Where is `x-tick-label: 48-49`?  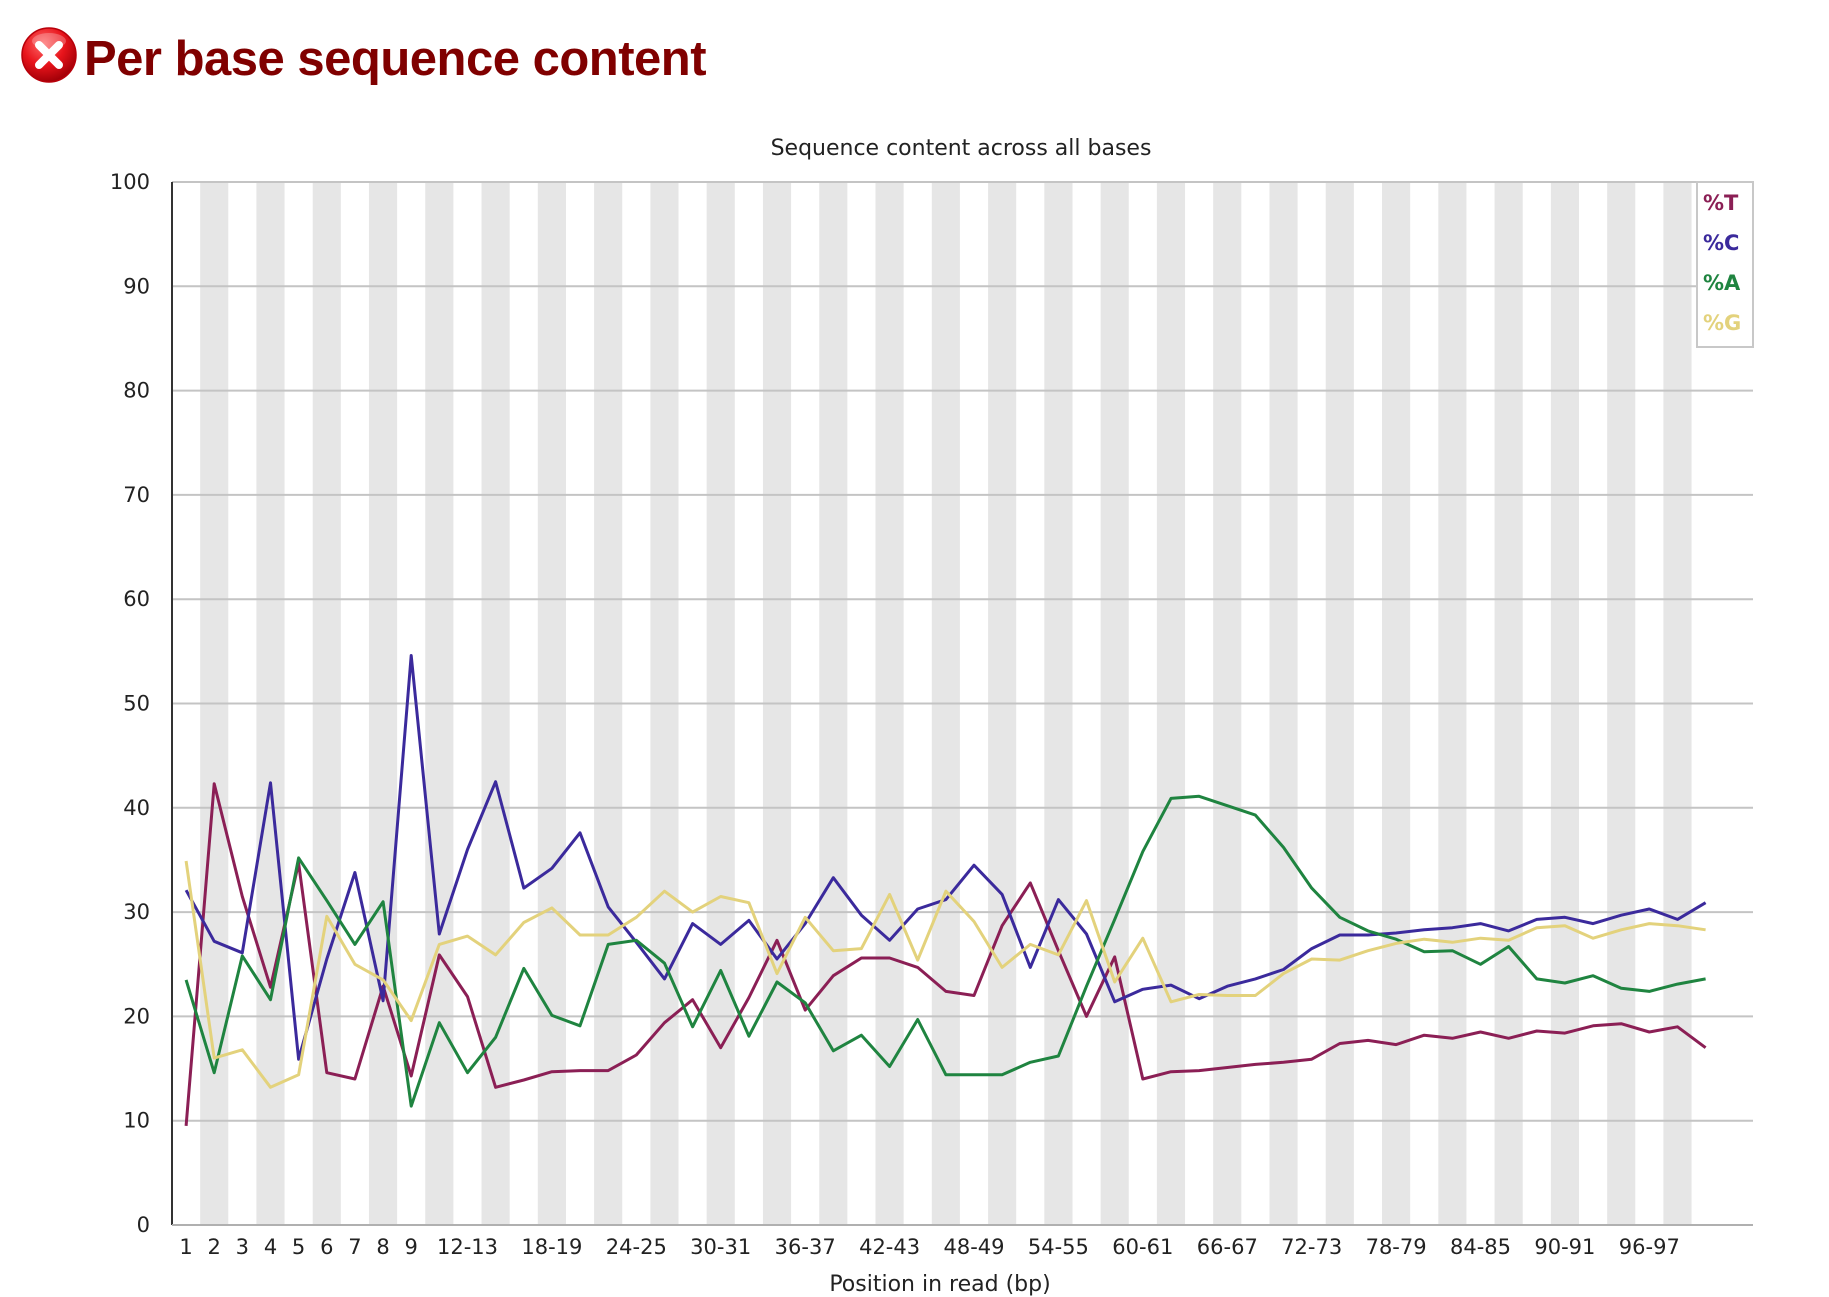
x-tick-label: 48-49 is located at coordinates (973, 1247).